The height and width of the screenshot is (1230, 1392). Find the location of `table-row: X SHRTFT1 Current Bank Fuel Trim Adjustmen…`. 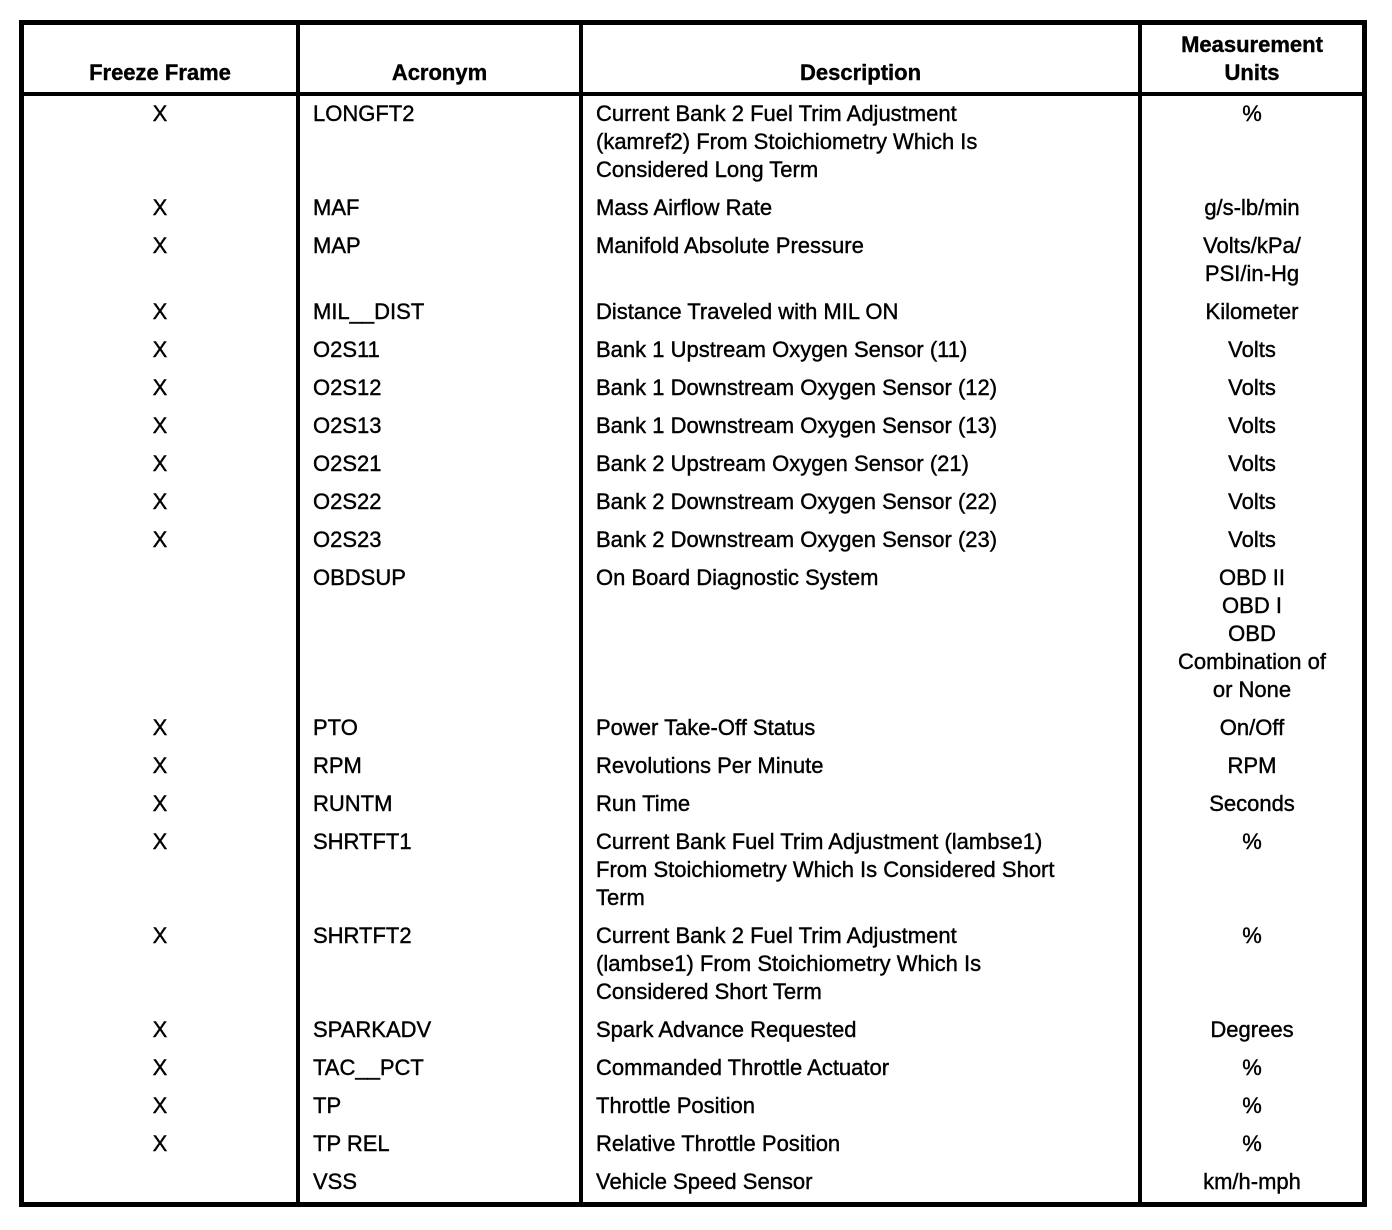

table-row: X SHRTFT1 Current Bank Fuel Trim Adjustmen… is located at coordinates (693, 871).